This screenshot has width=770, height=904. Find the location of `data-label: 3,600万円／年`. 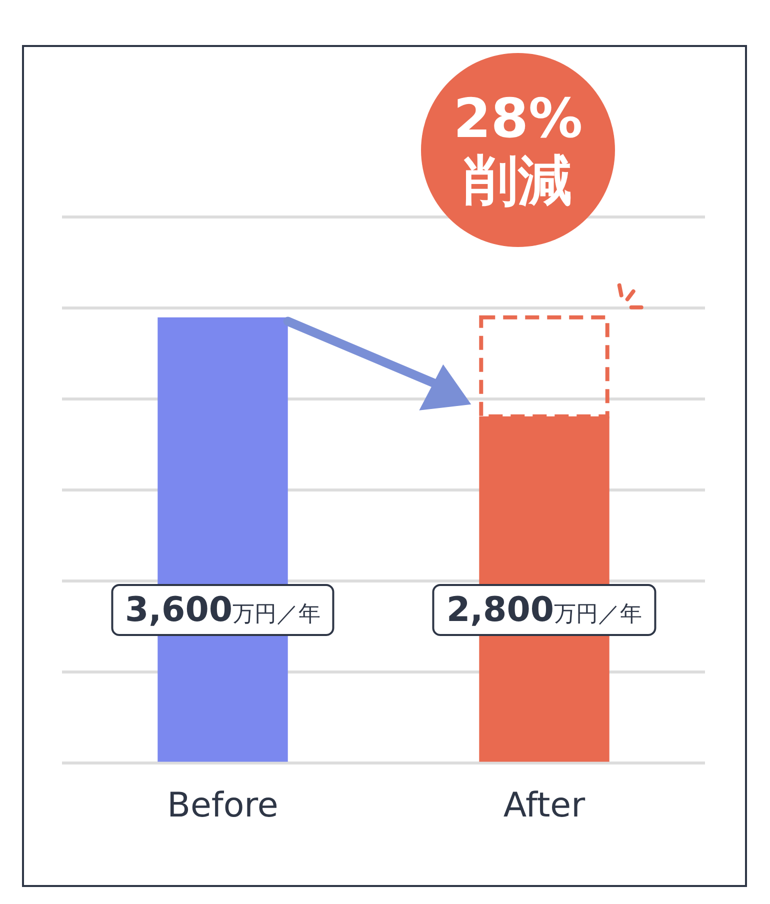

data-label: 3,600万円／年 is located at coordinates (222, 610).